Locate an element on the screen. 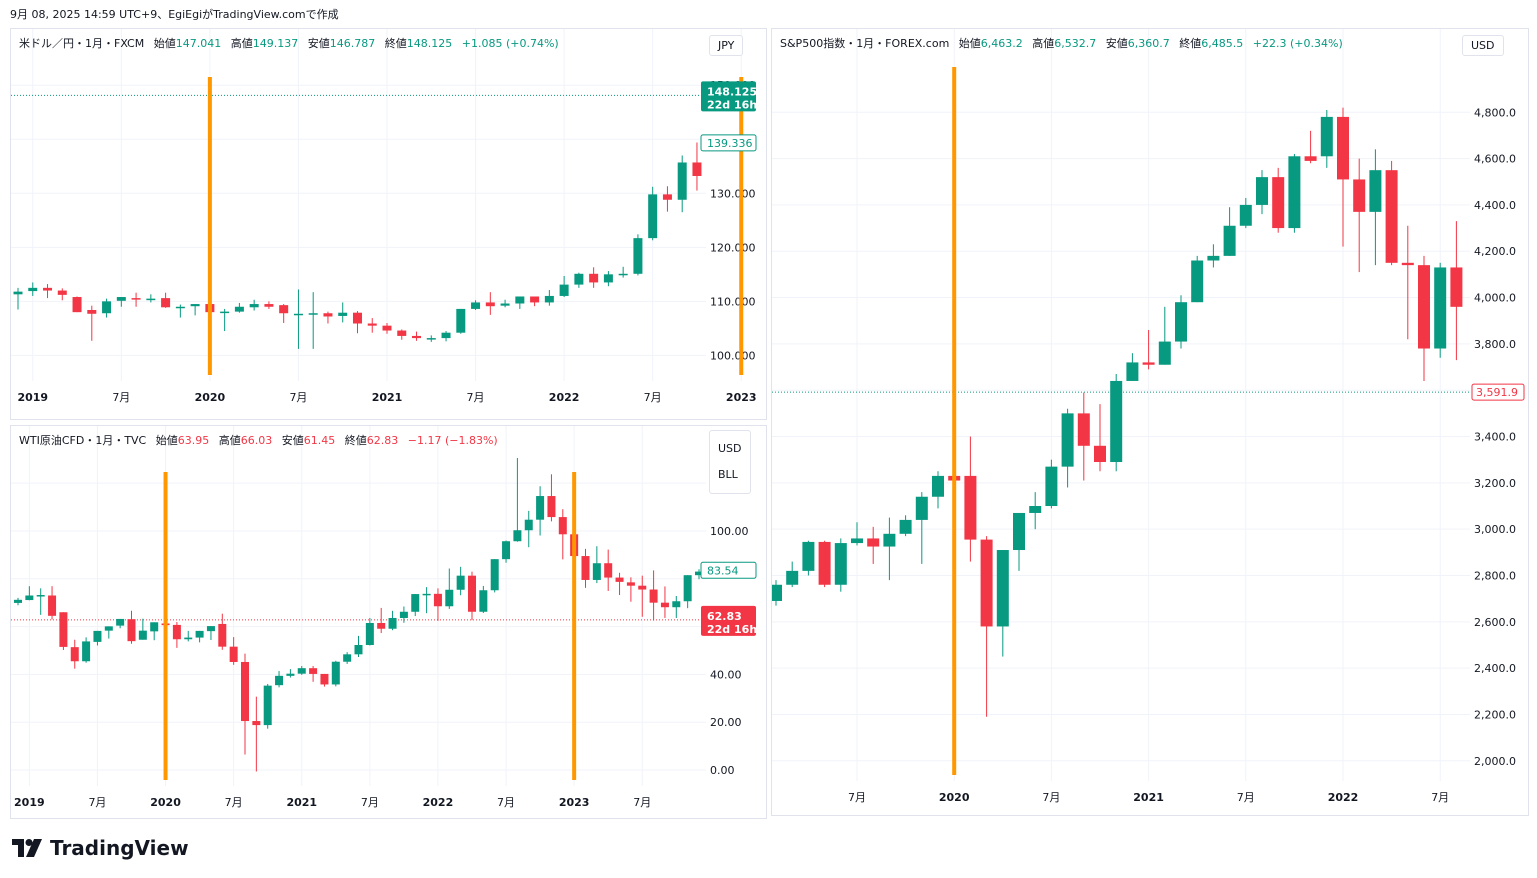  currency-button: USD BLL is located at coordinates (730, 462).